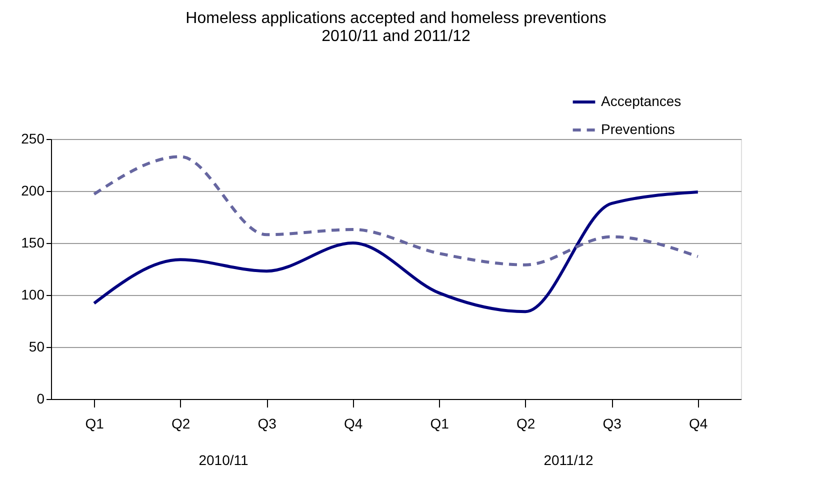  I want to click on y-tick-label: 50, so click(36, 346).